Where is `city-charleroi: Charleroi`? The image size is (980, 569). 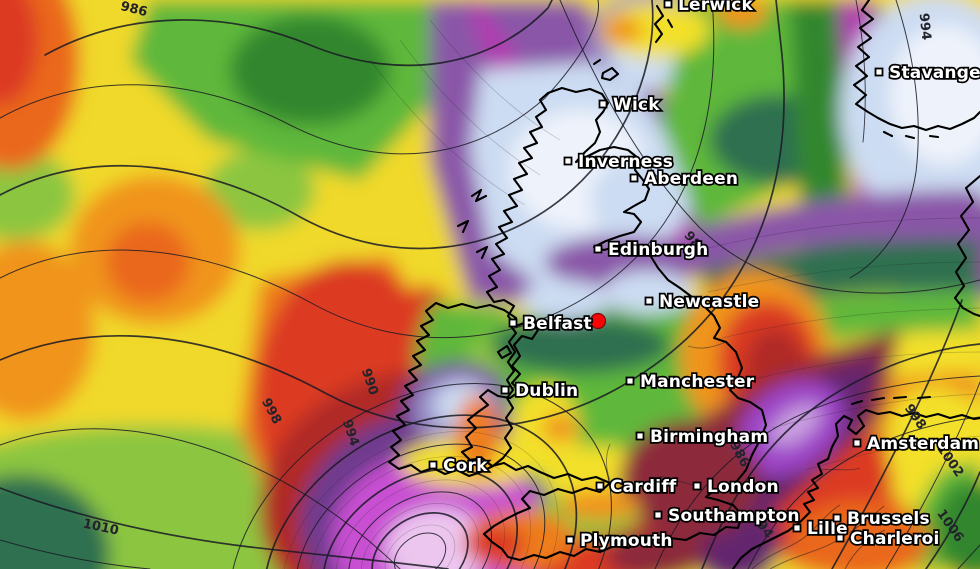 city-charleroi: Charleroi is located at coordinates (888, 539).